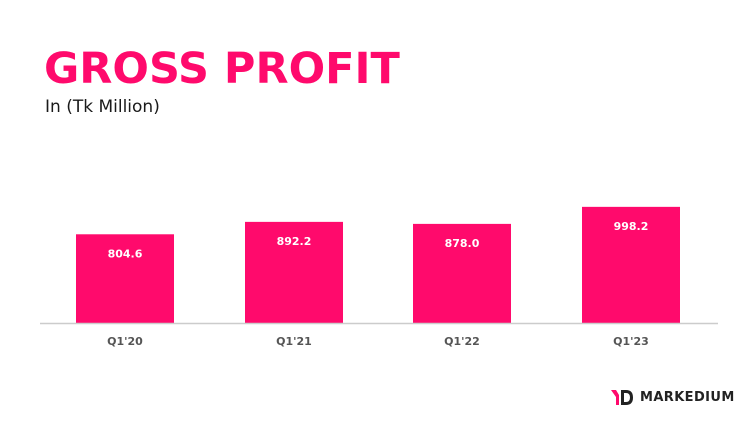  I want to click on x-tick-label: Q1'23, so click(631, 341).